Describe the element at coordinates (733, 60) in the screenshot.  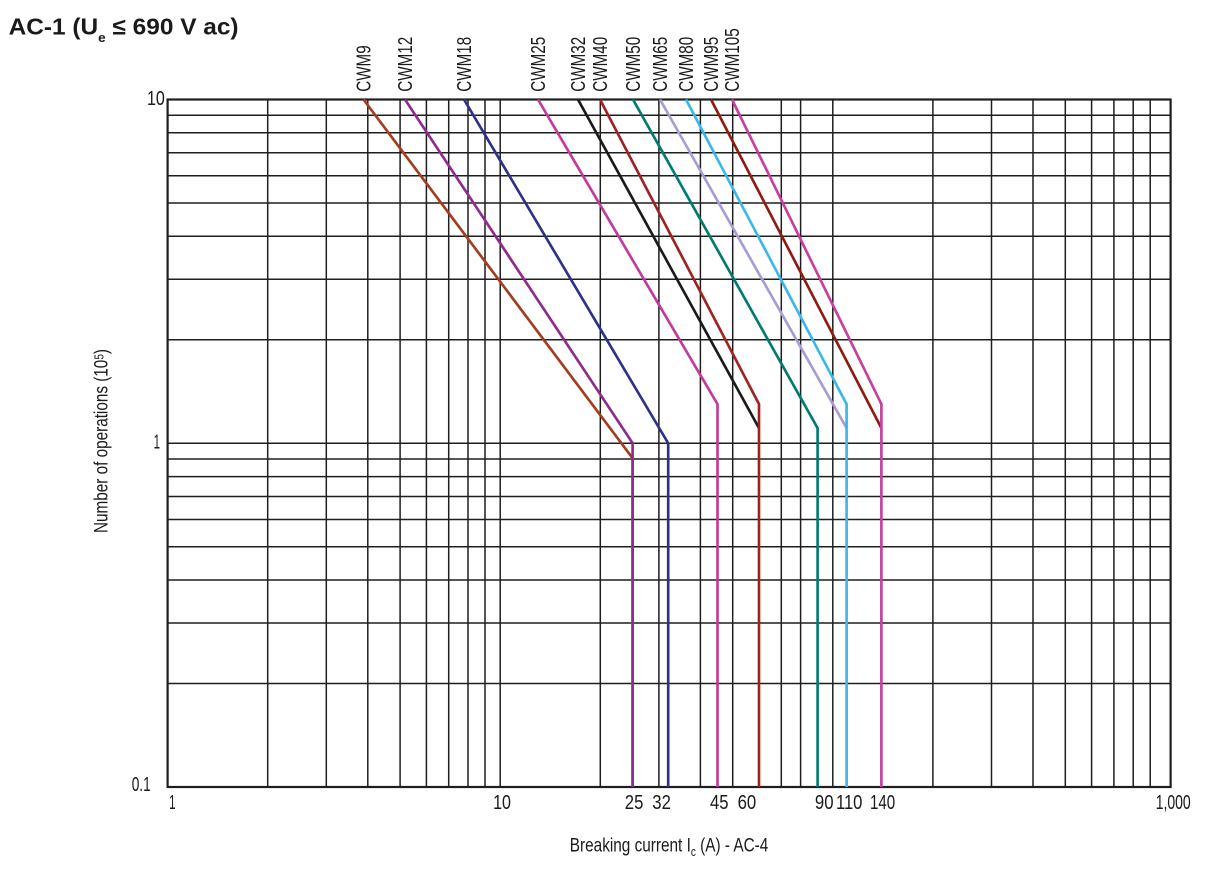
I see `svg-text: CWM105` at that location.